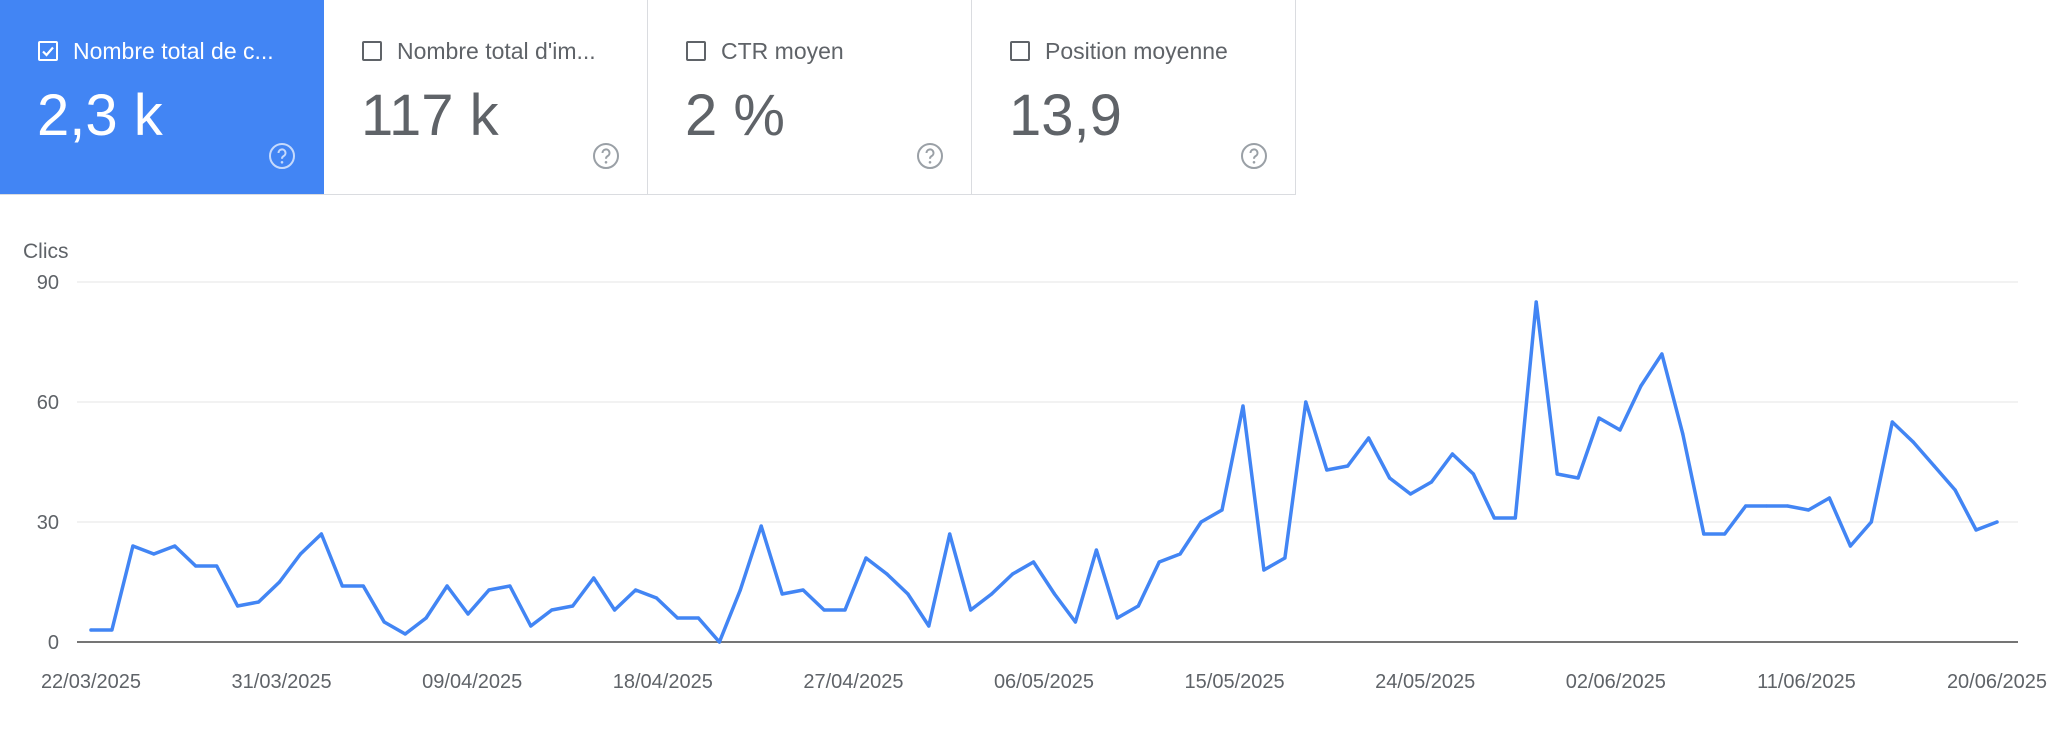 Image resolution: width=2048 pixels, height=745 pixels. Describe the element at coordinates (48, 51) in the screenshot. I see `checkbox-checked-icon` at that location.